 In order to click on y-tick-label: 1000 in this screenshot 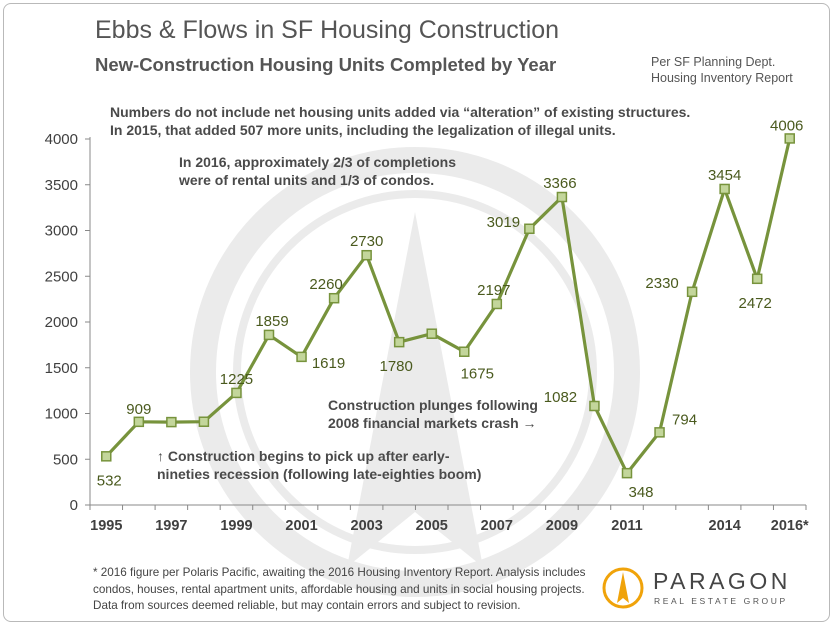, I will do `click(61, 414)`.